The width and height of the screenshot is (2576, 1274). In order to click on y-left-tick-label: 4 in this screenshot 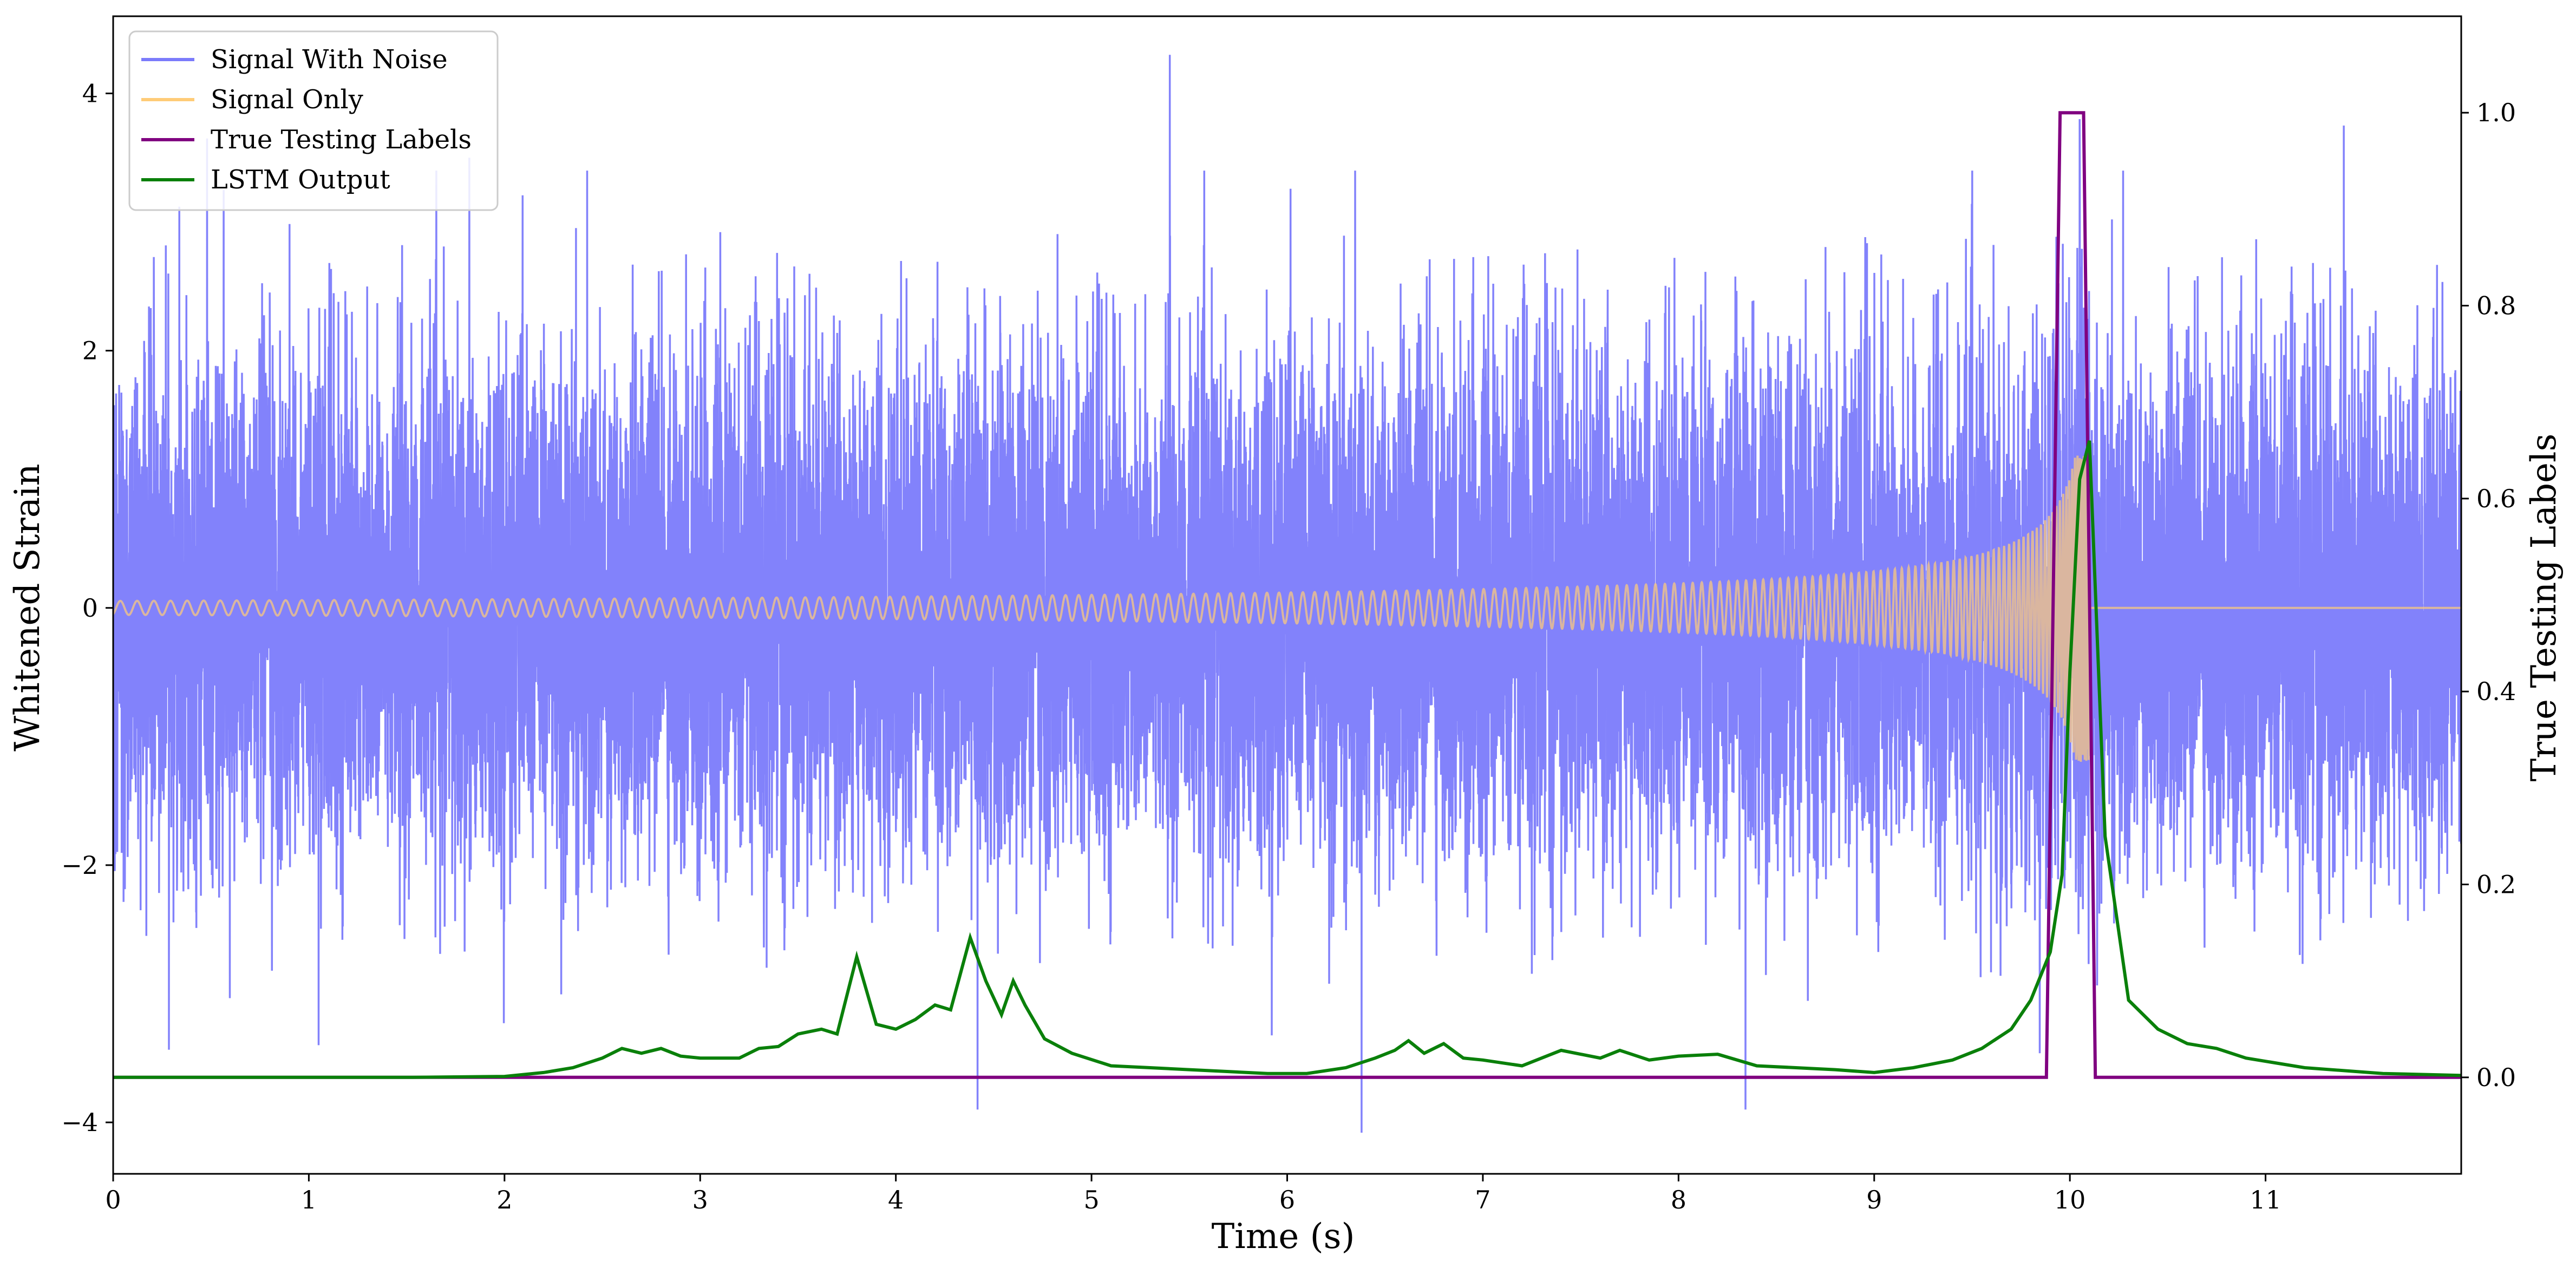, I will do `click(90, 93)`.